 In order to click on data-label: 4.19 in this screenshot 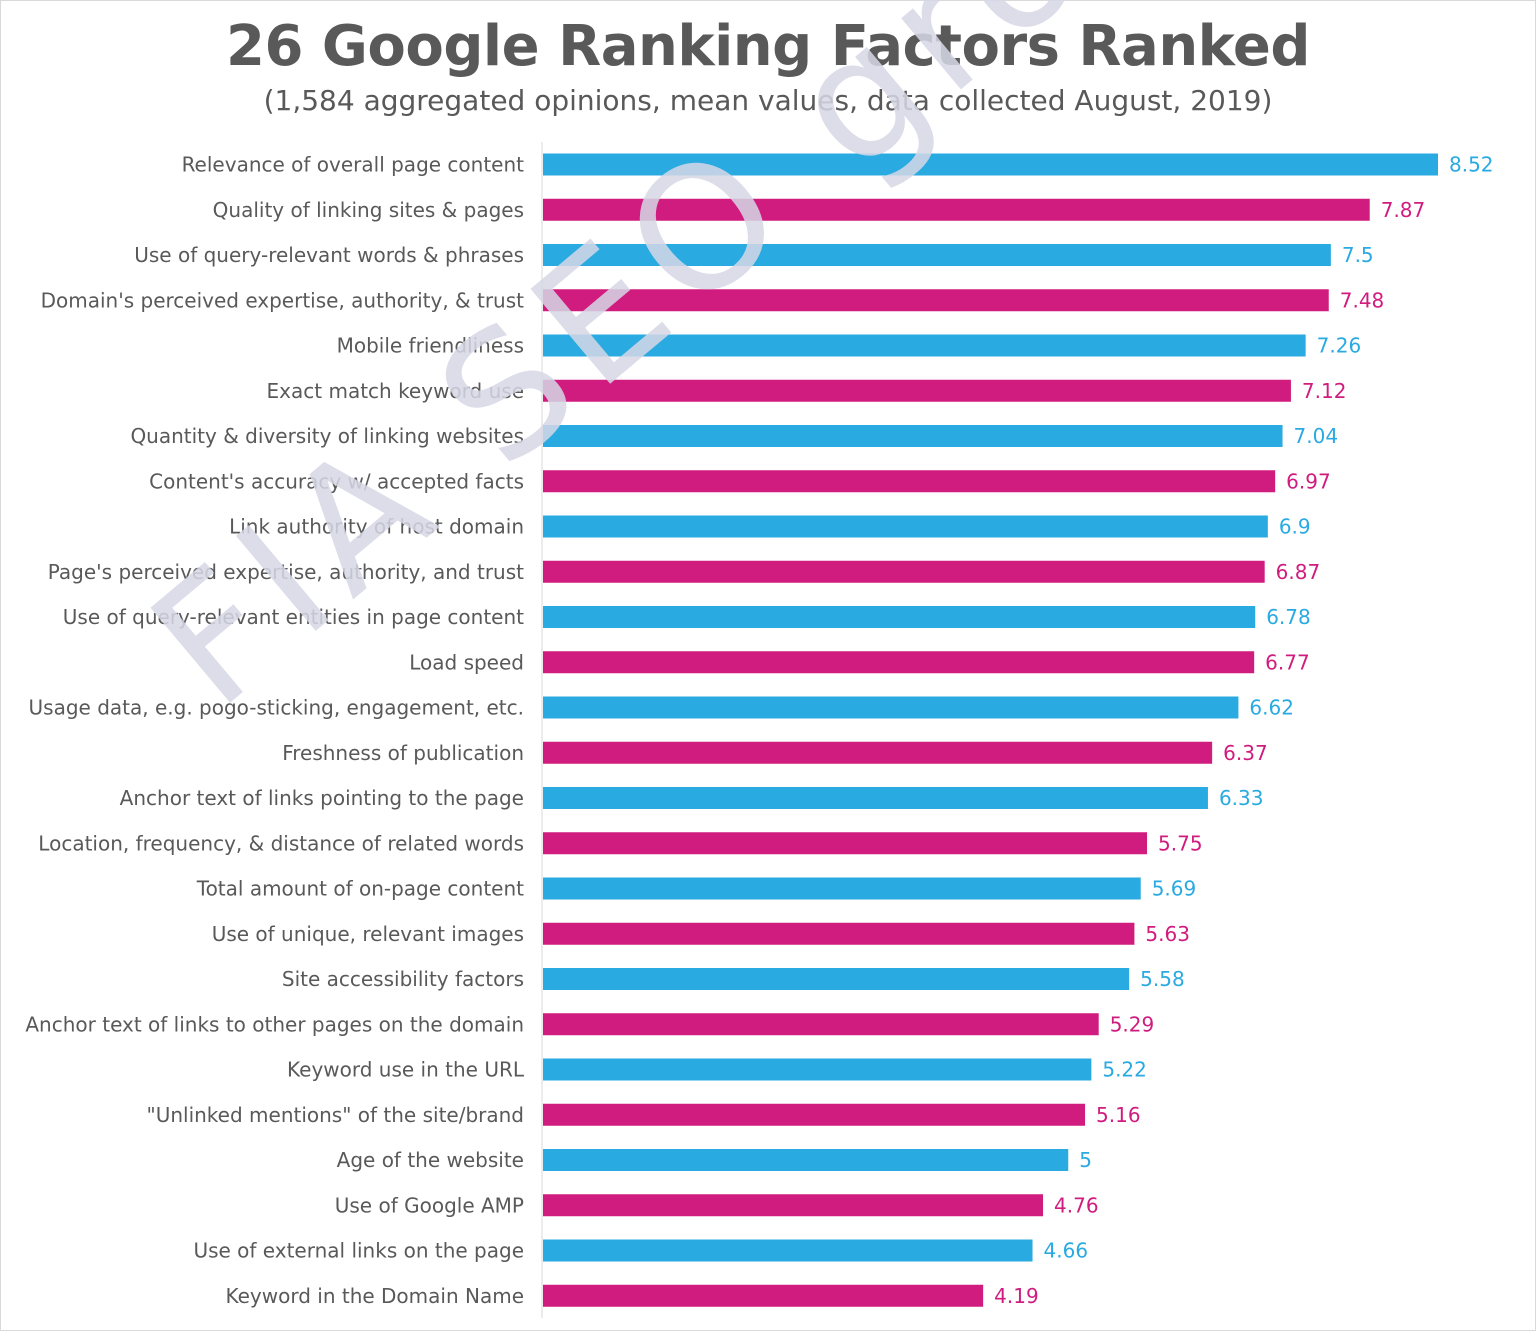, I will do `click(1016, 1296)`.